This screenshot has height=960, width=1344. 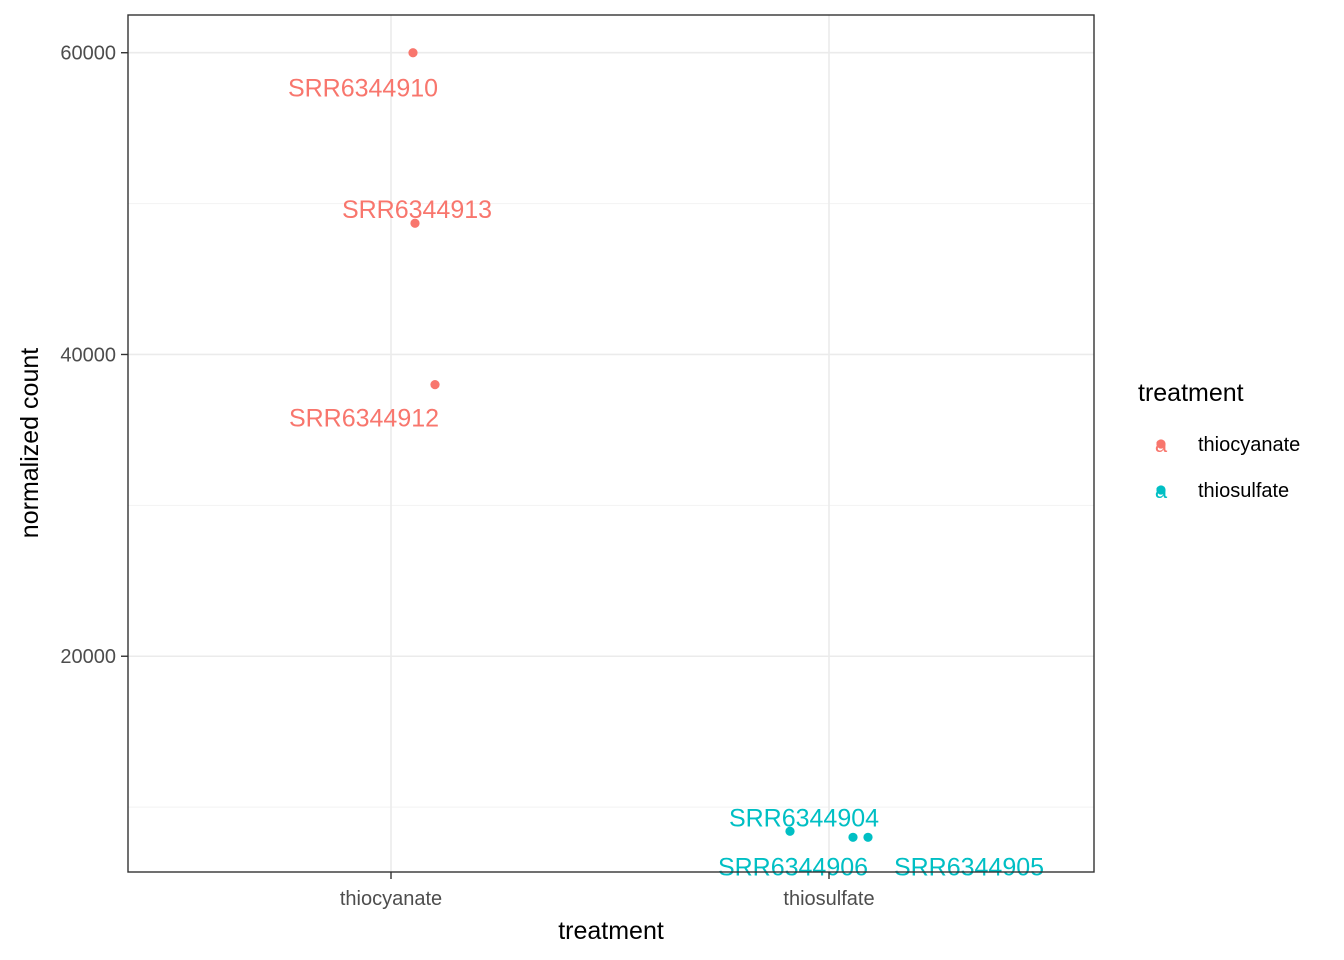 I want to click on legend-label: thiocyanate, so click(x=1249, y=445).